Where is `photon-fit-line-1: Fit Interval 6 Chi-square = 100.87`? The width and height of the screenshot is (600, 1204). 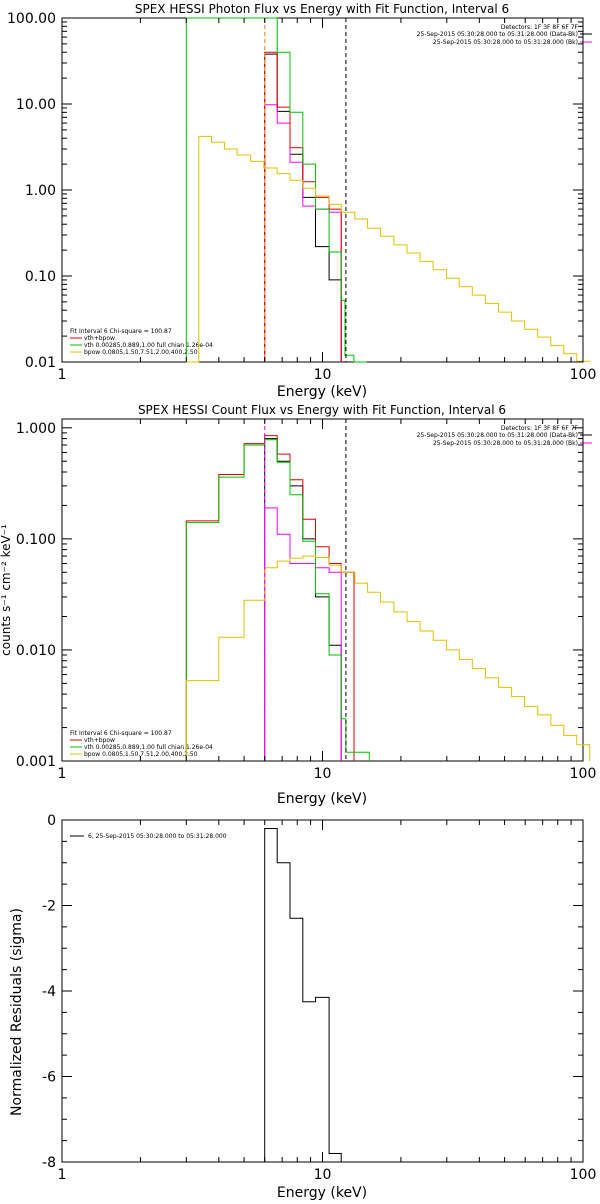
photon-fit-line-1: Fit Interval 6 Chi-square = 100.87 is located at coordinates (121, 331).